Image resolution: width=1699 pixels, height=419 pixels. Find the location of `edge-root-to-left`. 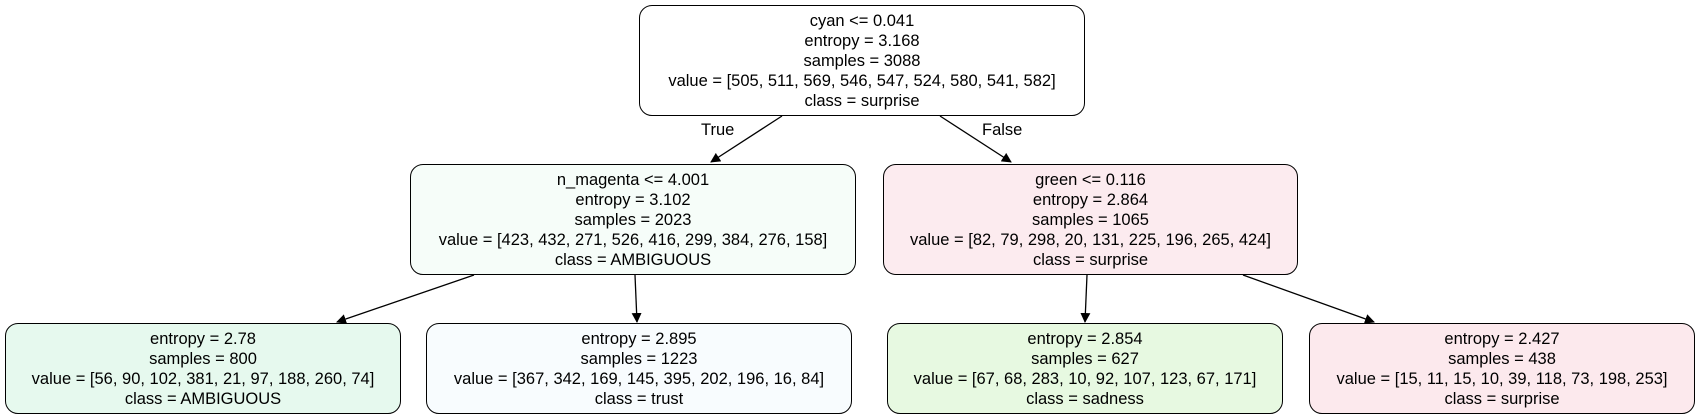

edge-root-to-left is located at coordinates (746, 139).